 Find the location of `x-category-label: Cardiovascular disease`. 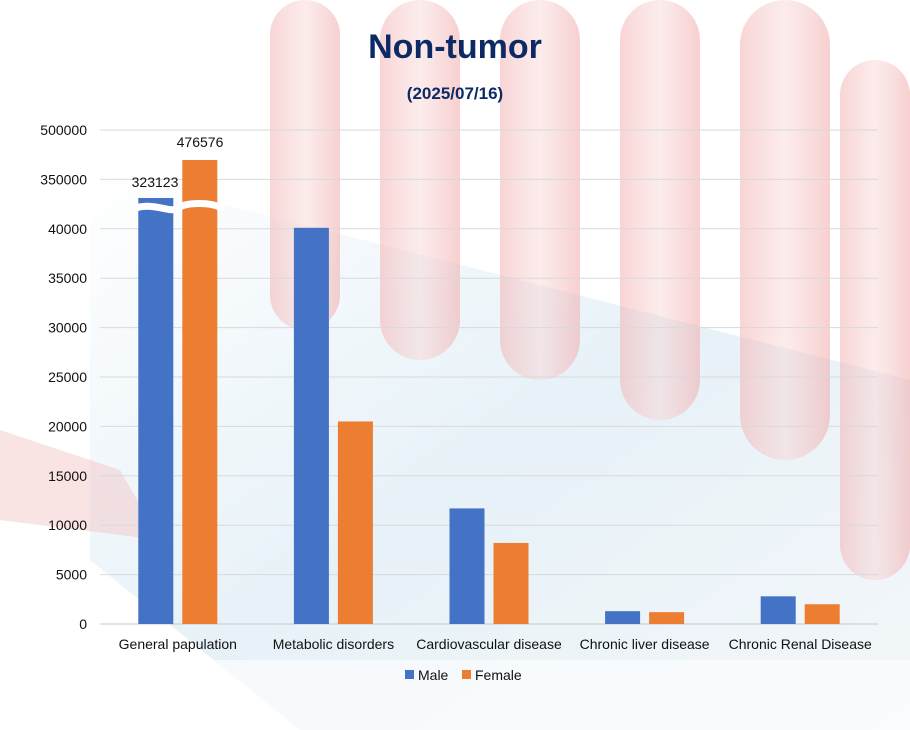

x-category-label: Cardiovascular disease is located at coordinates (489, 644).